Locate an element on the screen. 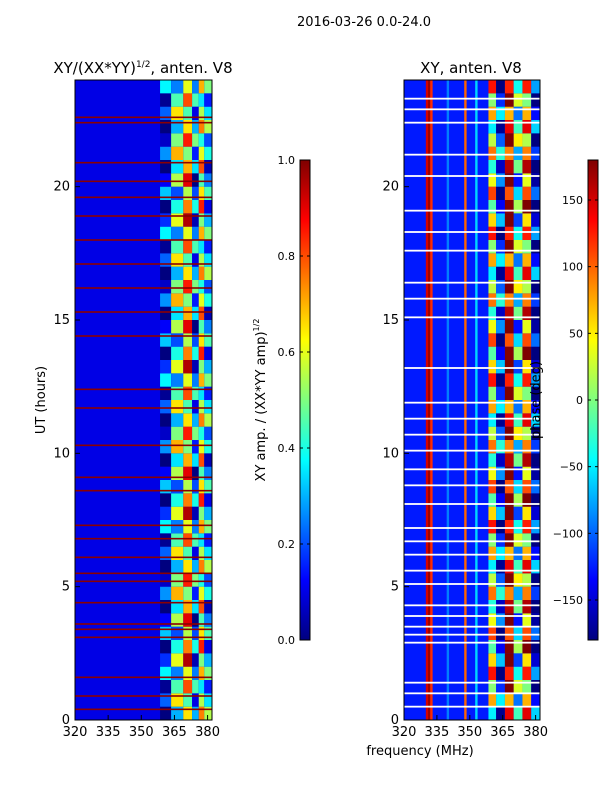 This screenshot has height=800, width=600. right-x-tick-label: 335 is located at coordinates (436, 732).